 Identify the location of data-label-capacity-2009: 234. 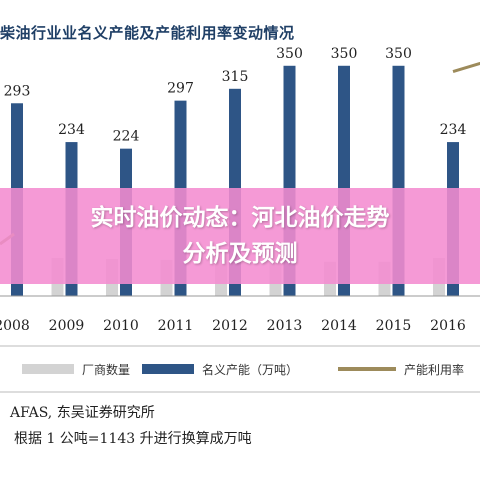
(71, 130).